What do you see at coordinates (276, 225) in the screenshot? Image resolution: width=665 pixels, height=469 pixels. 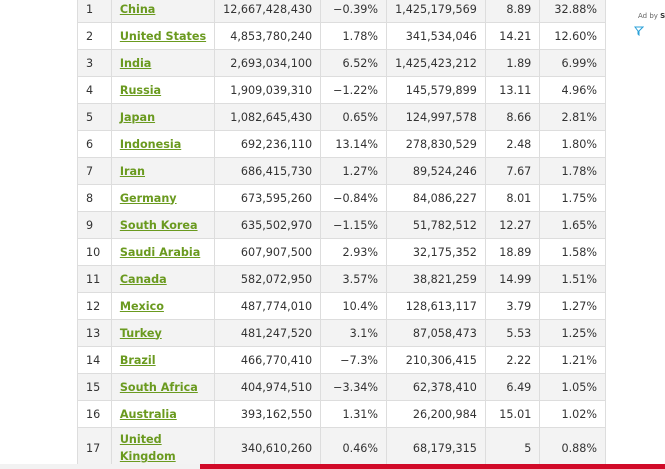 I see `emissions-value: 635,502,970` at bounding box center [276, 225].